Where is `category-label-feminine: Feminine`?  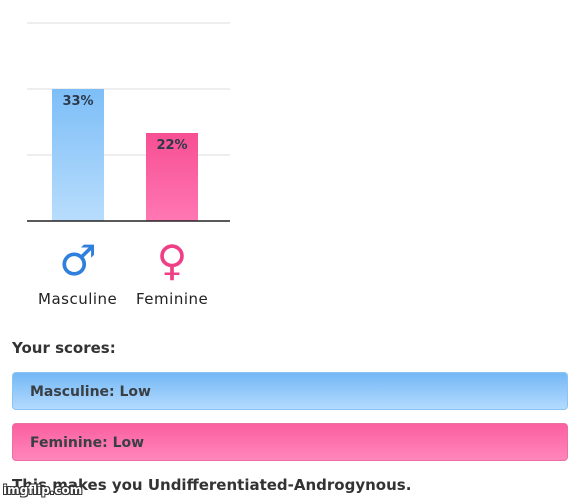
category-label-feminine: Feminine is located at coordinates (172, 299).